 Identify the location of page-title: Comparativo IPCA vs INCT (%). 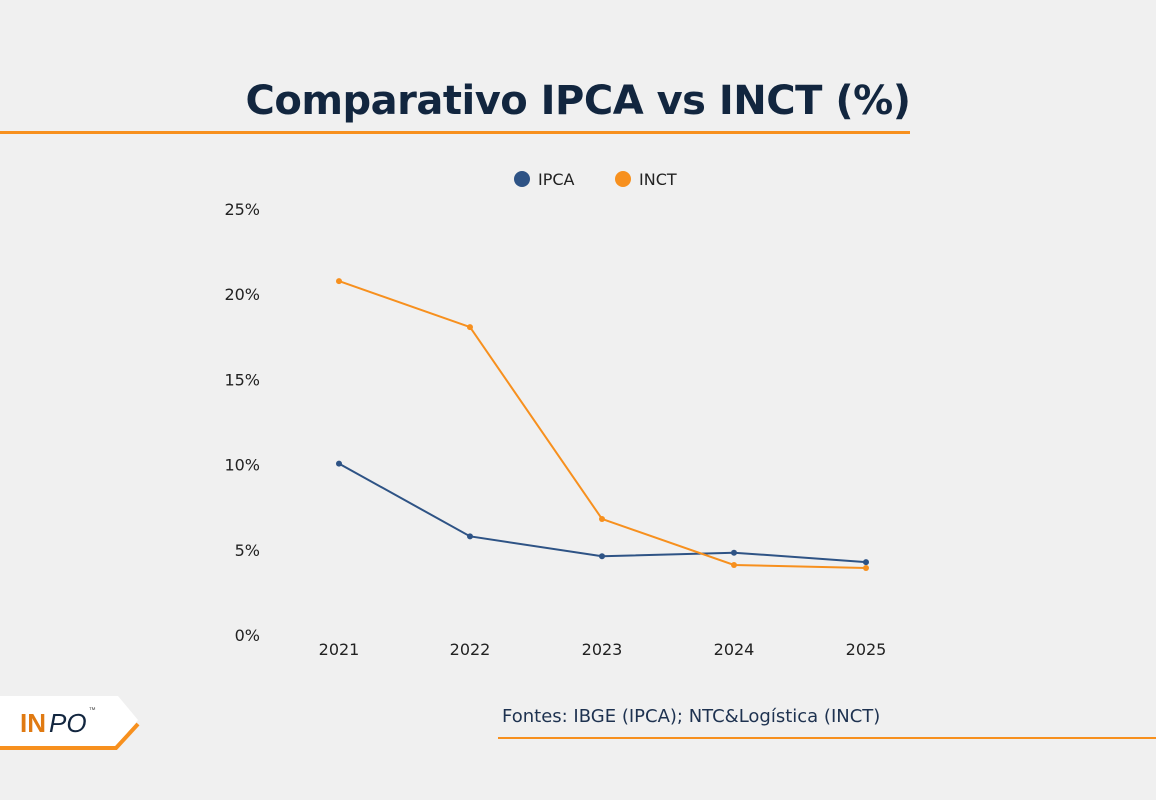
(578, 101).